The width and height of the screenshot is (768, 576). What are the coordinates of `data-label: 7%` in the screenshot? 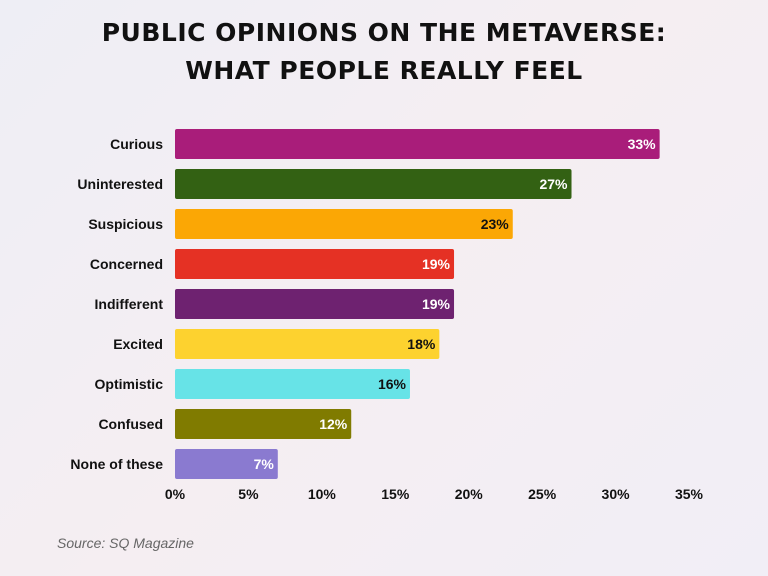 It's located at (264, 464).